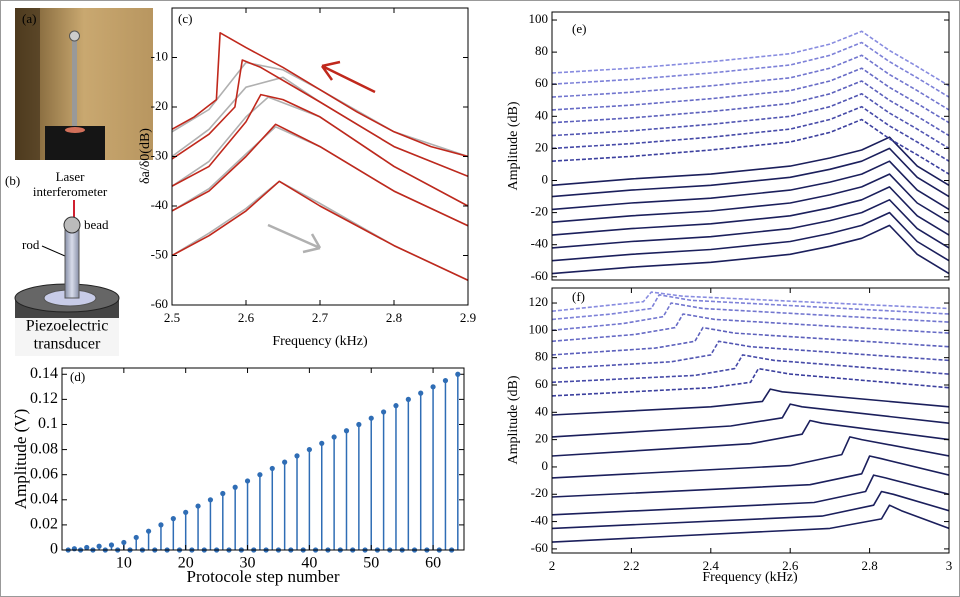 This screenshot has height=597, width=960. Describe the element at coordinates (44, 373) in the screenshot. I see `y-tick-label: 0.14` at that location.